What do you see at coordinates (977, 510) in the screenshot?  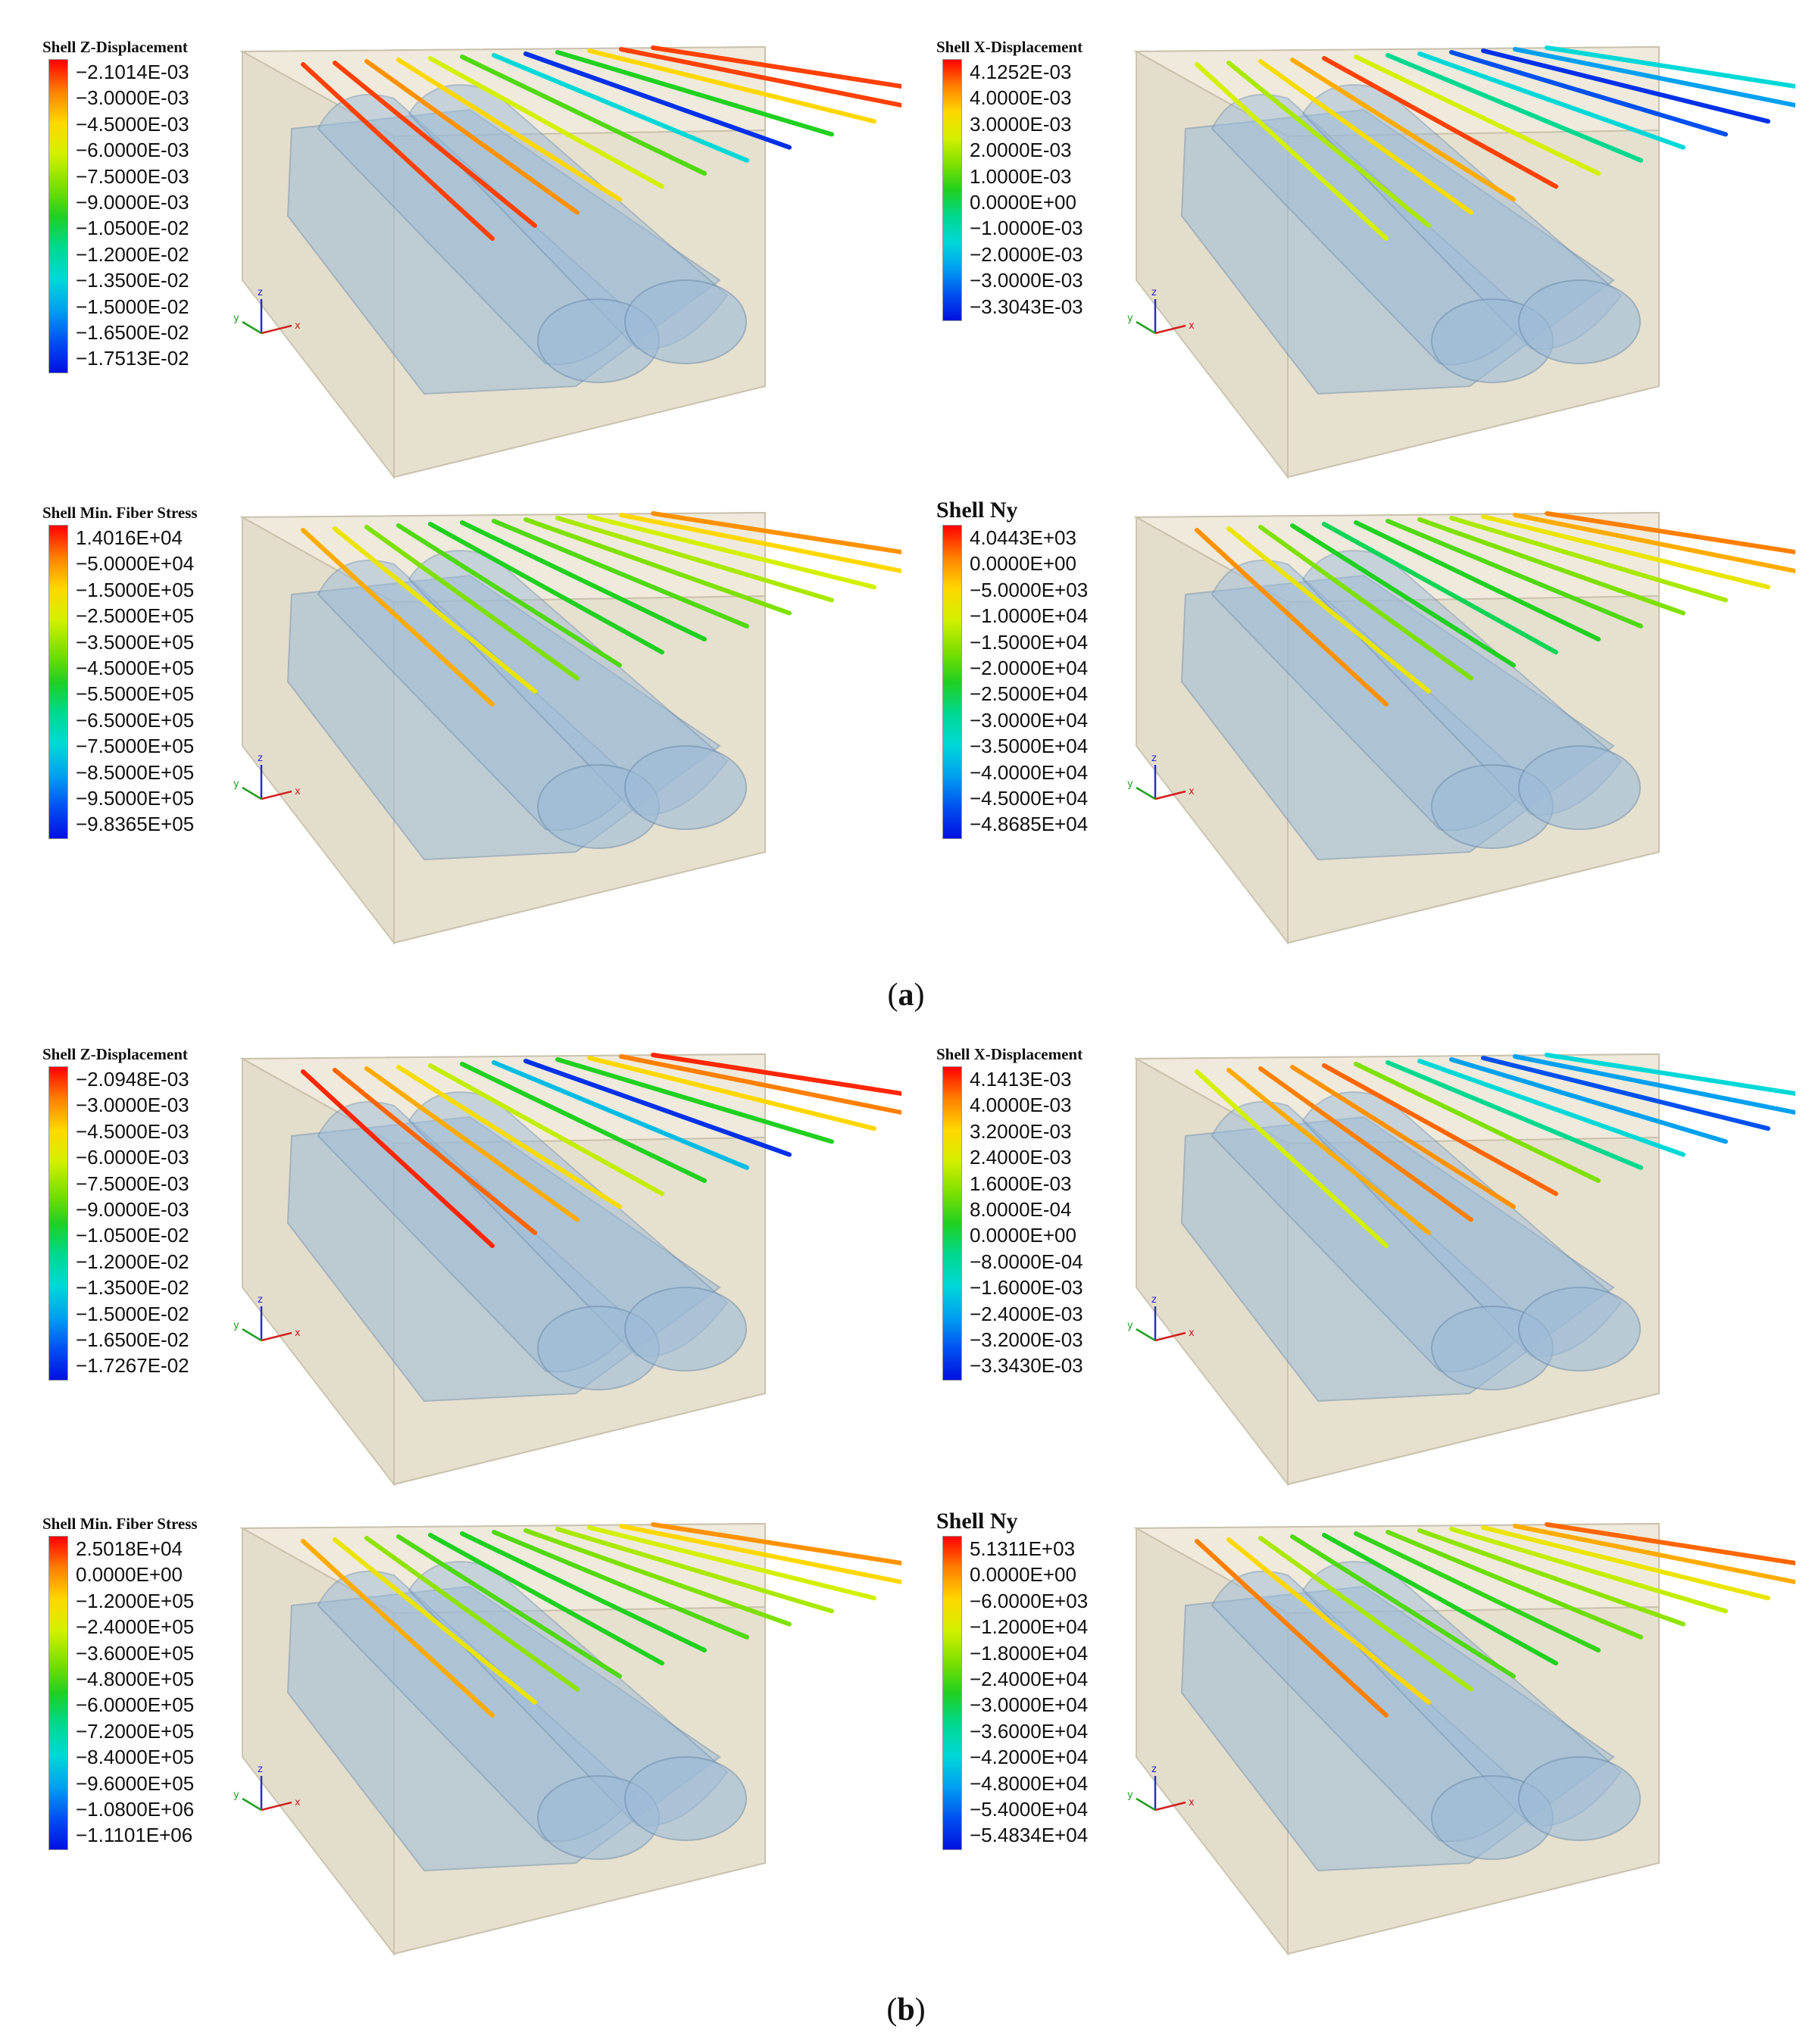 I see `legend-title: Shell Ny` at bounding box center [977, 510].